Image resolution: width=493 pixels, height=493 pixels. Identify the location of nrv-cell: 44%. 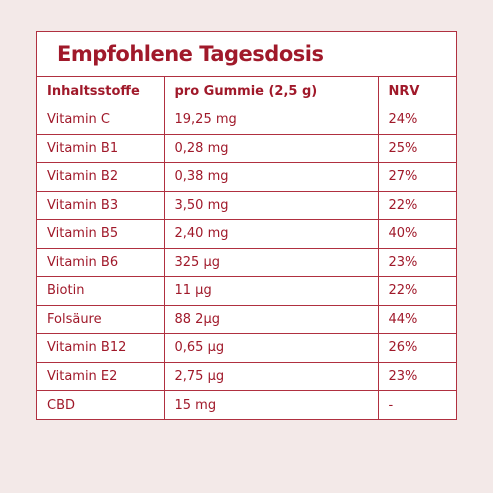
(417, 319).